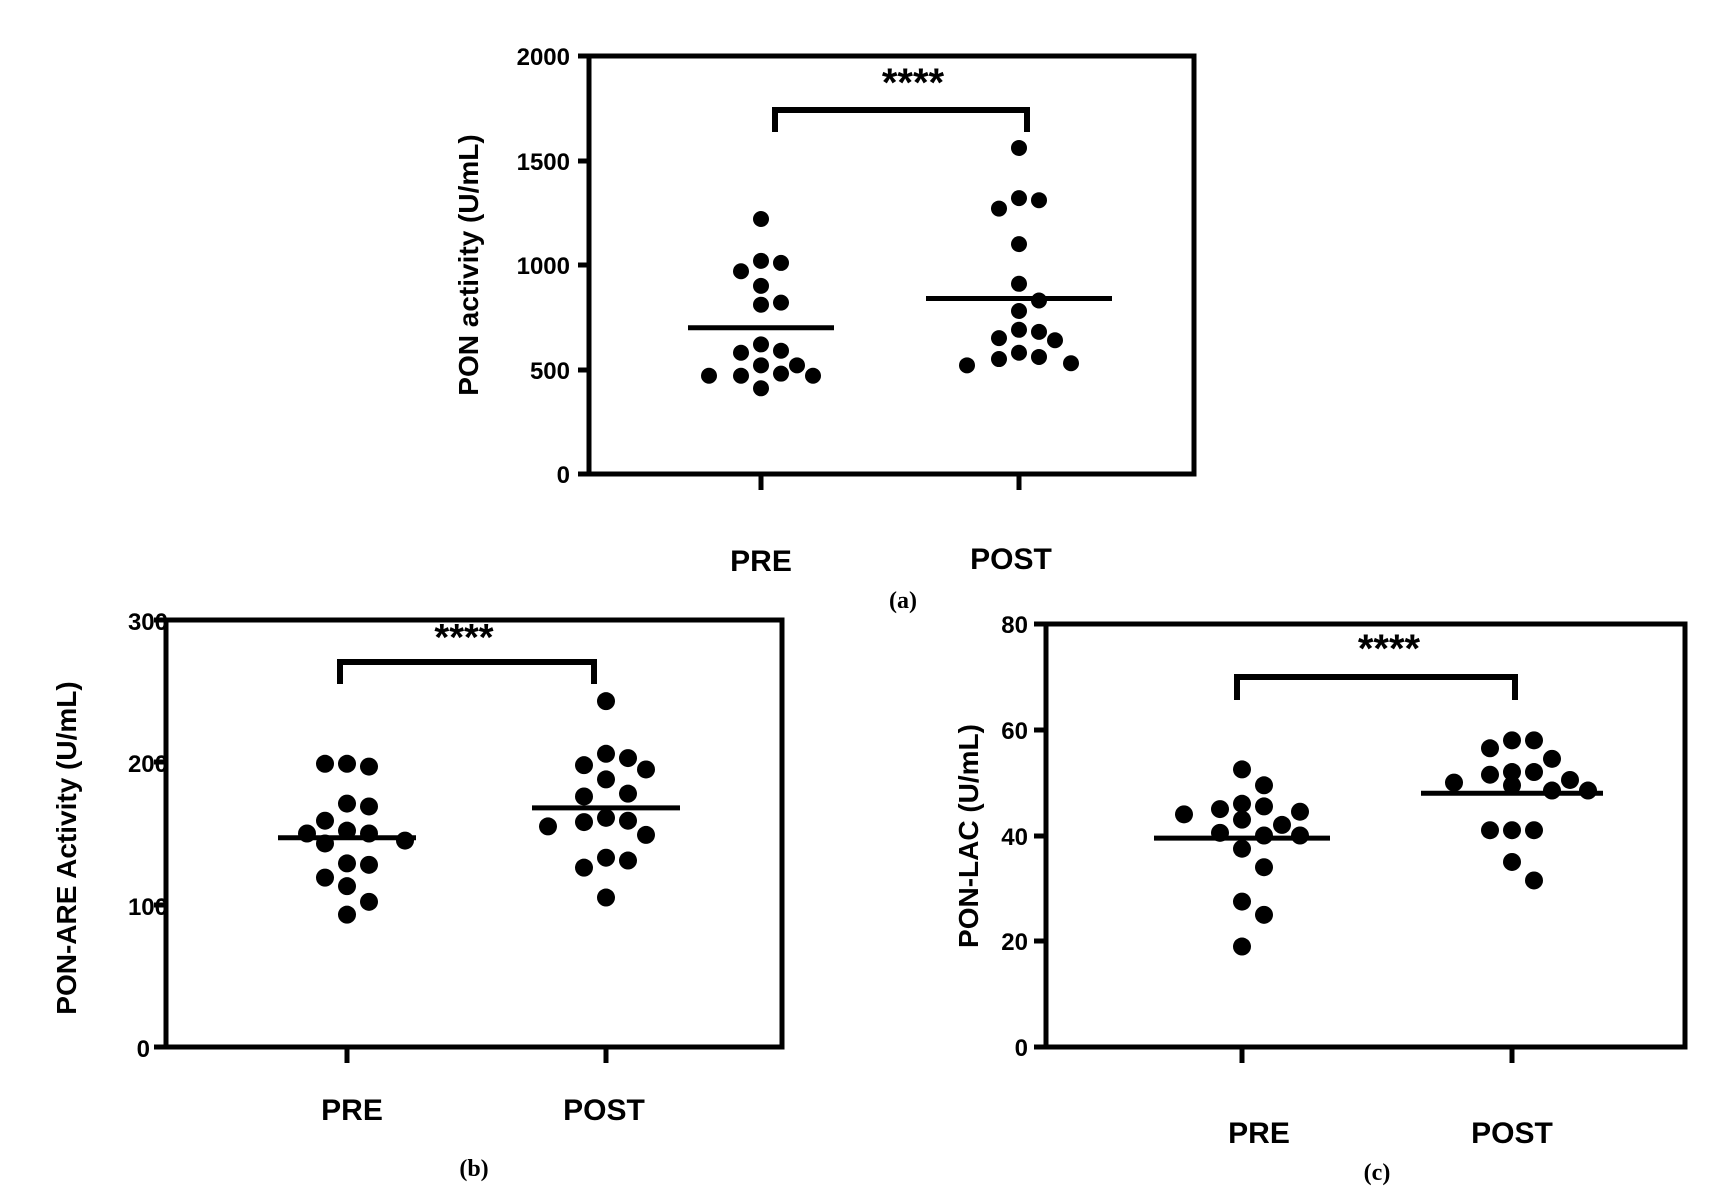 Image resolution: width=1716 pixels, height=1201 pixels. I want to click on panel-c-ytick-label: 80, so click(1014, 625).